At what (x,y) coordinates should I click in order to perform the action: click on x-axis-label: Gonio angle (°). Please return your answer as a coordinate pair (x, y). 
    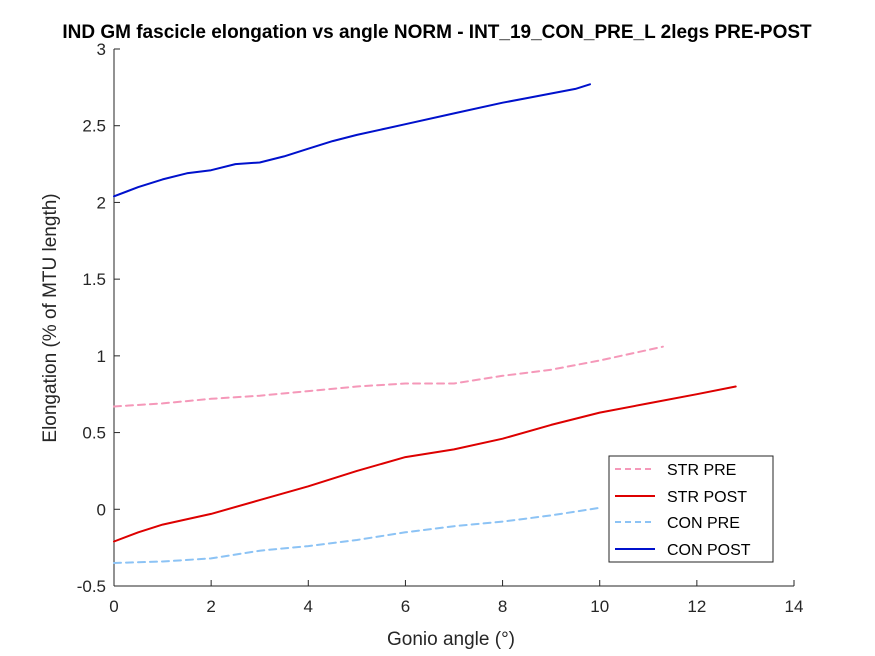
    Looking at the image, I should click on (451, 639).